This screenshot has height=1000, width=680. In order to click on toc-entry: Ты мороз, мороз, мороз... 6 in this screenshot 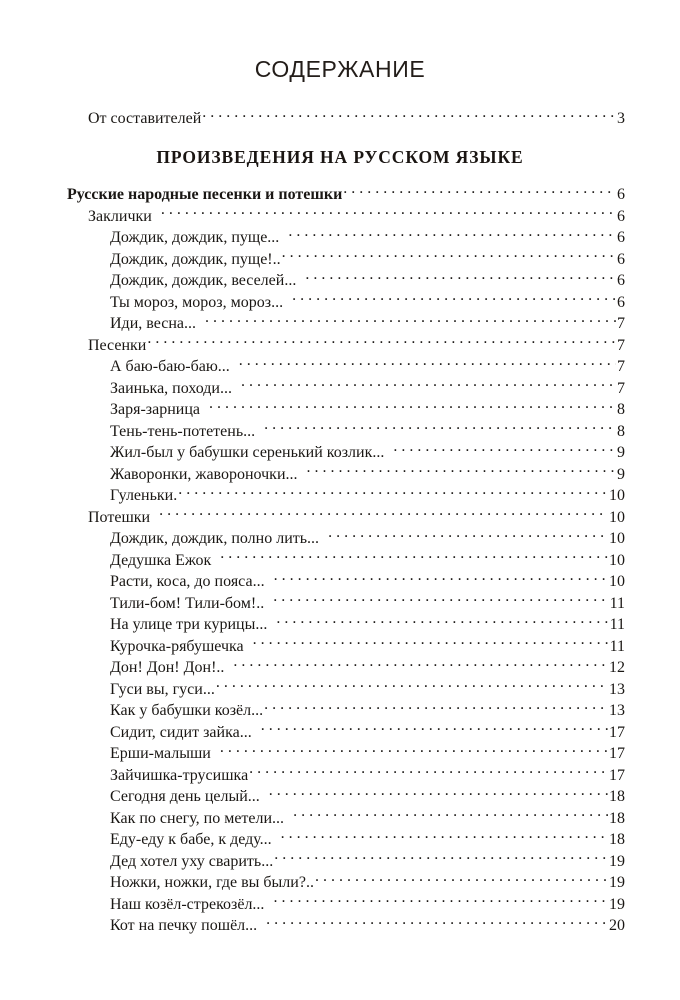, I will do `click(340, 302)`.